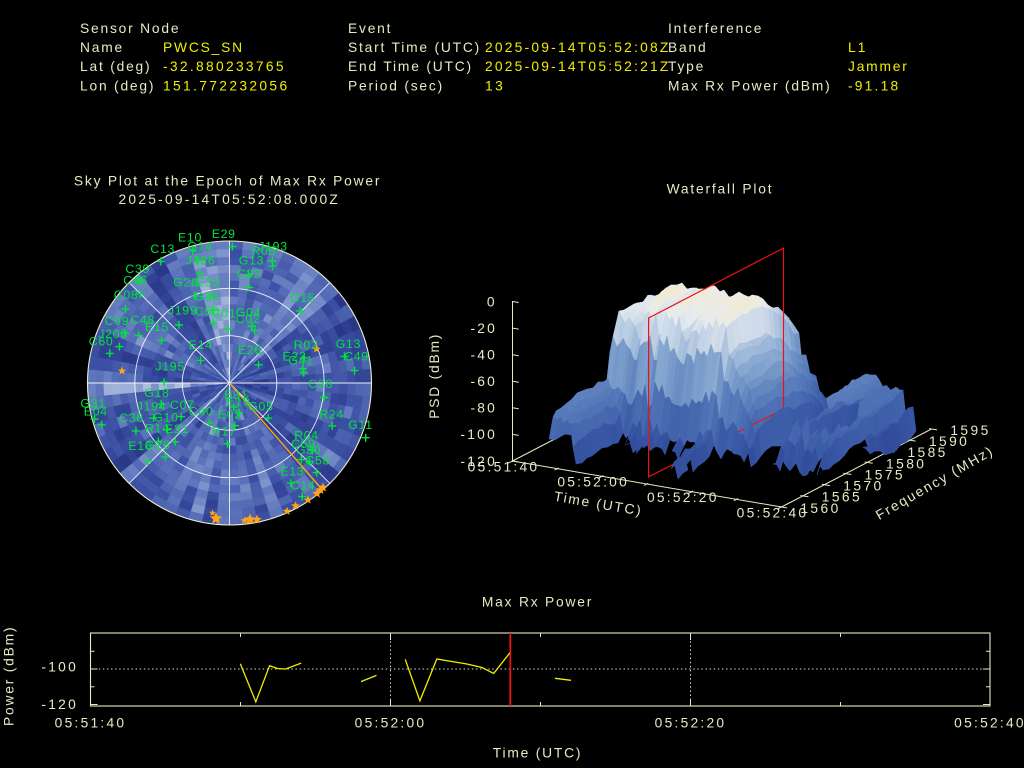 This screenshot has width=1024, height=768. Describe the element at coordinates (182, 310) in the screenshot. I see `svg-text: J199` at that location.